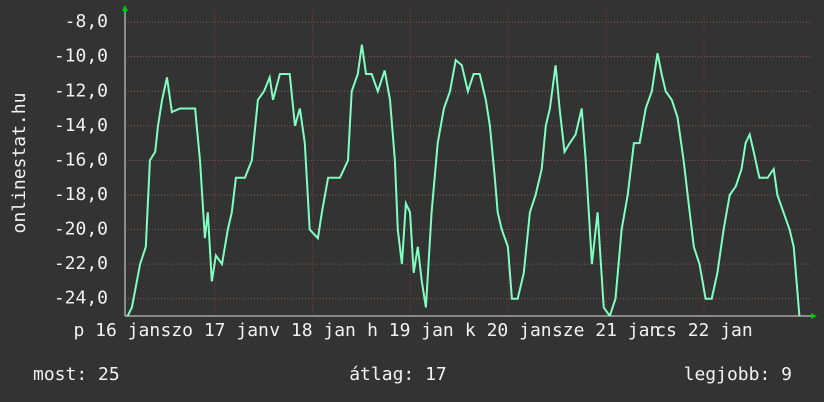 This screenshot has width=824, height=402. Describe the element at coordinates (81, 263) in the screenshot. I see `y-tick-label: -22,0` at that location.